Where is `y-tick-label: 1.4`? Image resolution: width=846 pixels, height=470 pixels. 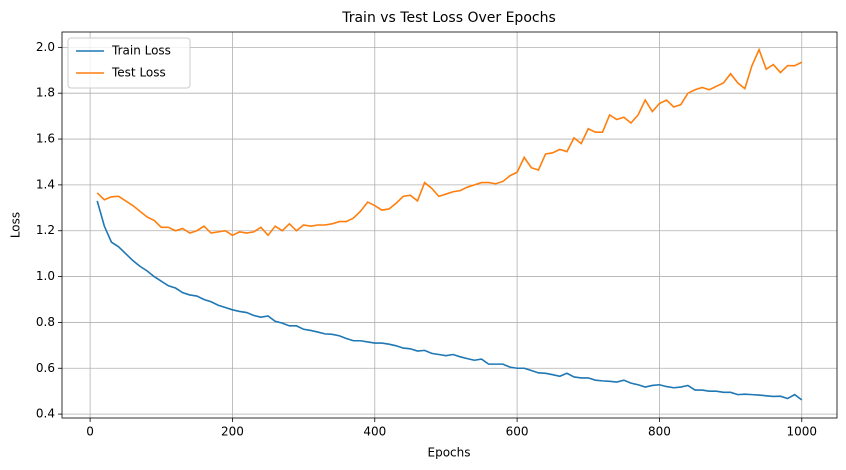 y-tick-label: 1.4 is located at coordinates (45, 184).